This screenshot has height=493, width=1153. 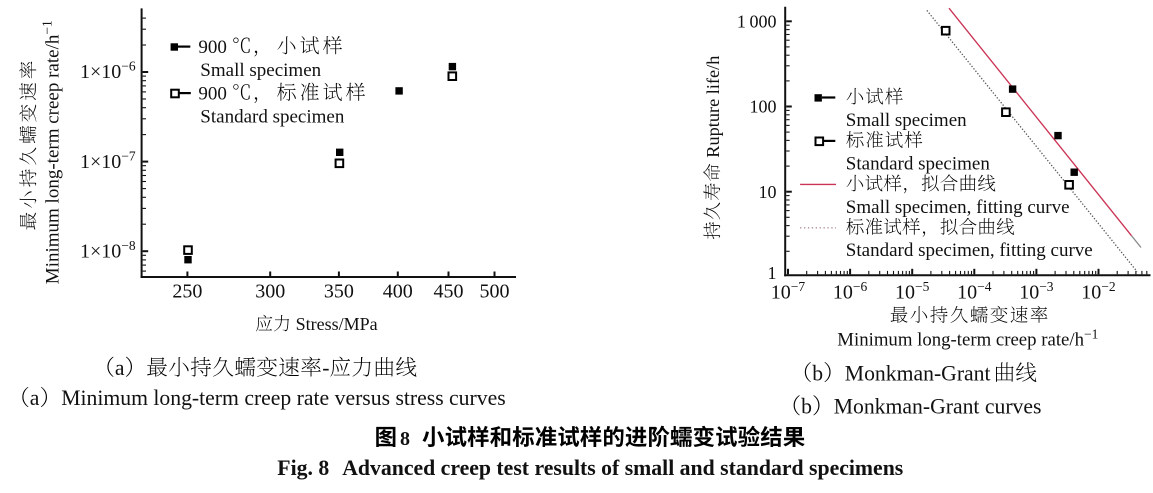 What do you see at coordinates (958, 207) in the screenshot?
I see `svg-text: Small specimen, fitting curve` at bounding box center [958, 207].